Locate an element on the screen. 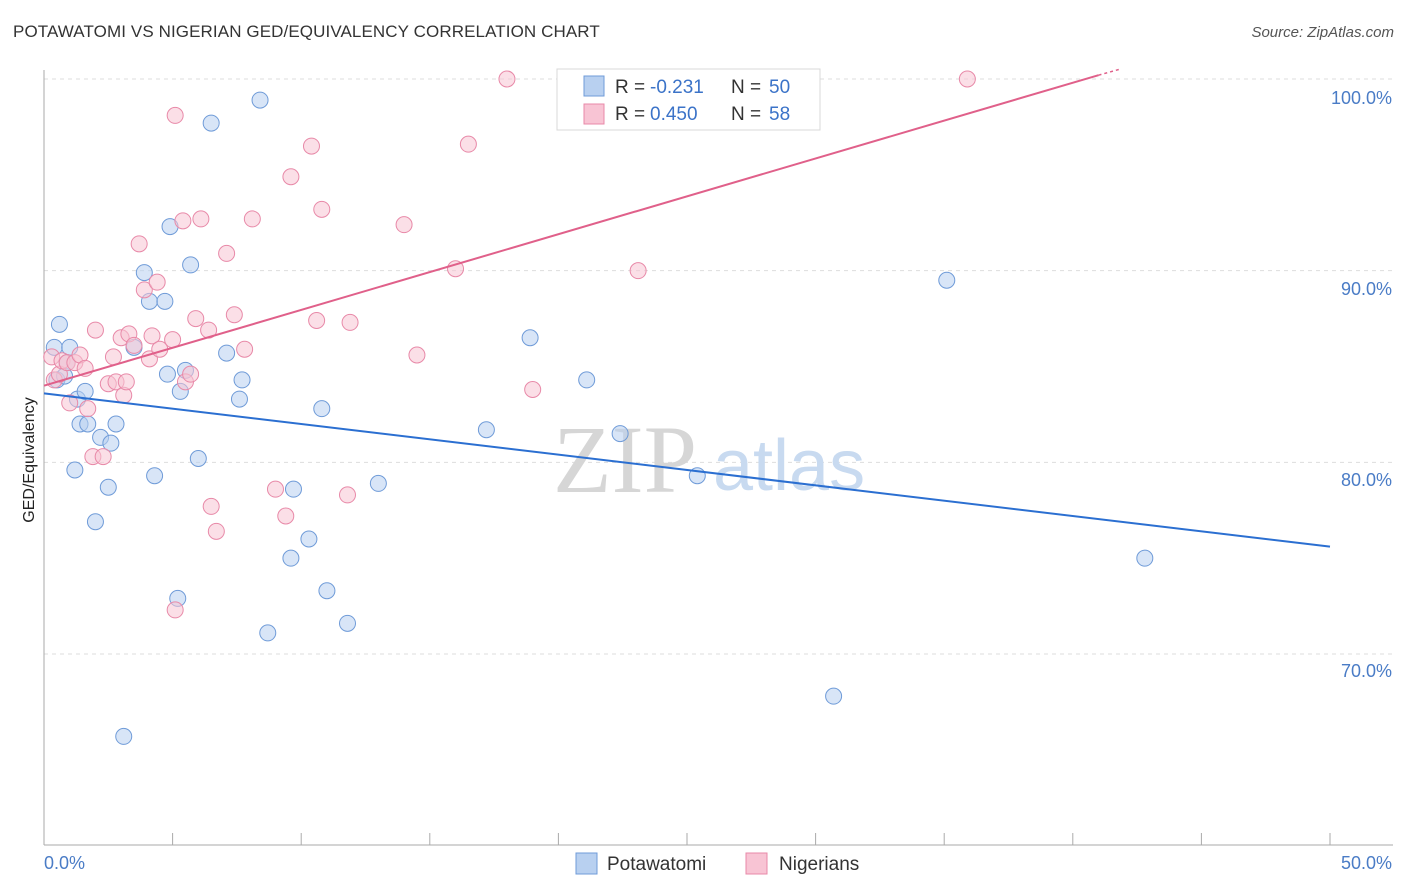 This screenshot has width=1406, height=892. legend-r-value-2: 0.450 is located at coordinates (674, 114).